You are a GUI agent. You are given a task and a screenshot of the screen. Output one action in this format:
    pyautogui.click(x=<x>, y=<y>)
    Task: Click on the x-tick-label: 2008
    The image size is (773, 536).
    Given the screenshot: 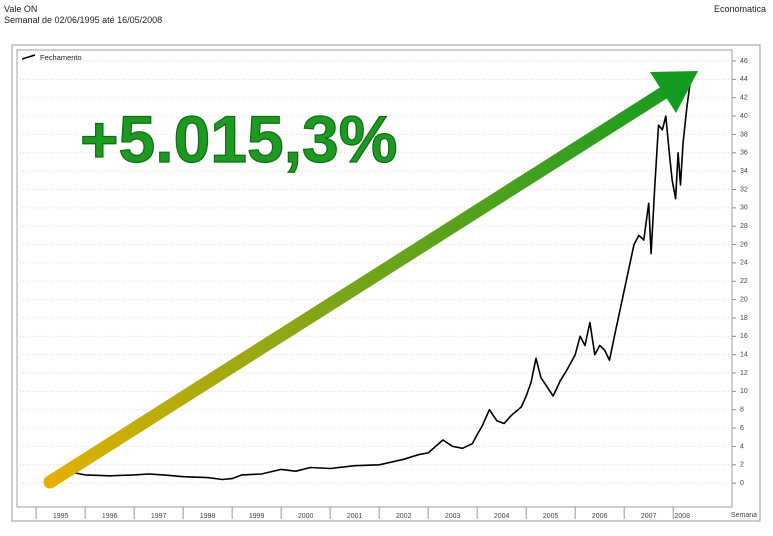 What is the action you would take?
    pyautogui.click(x=682, y=516)
    